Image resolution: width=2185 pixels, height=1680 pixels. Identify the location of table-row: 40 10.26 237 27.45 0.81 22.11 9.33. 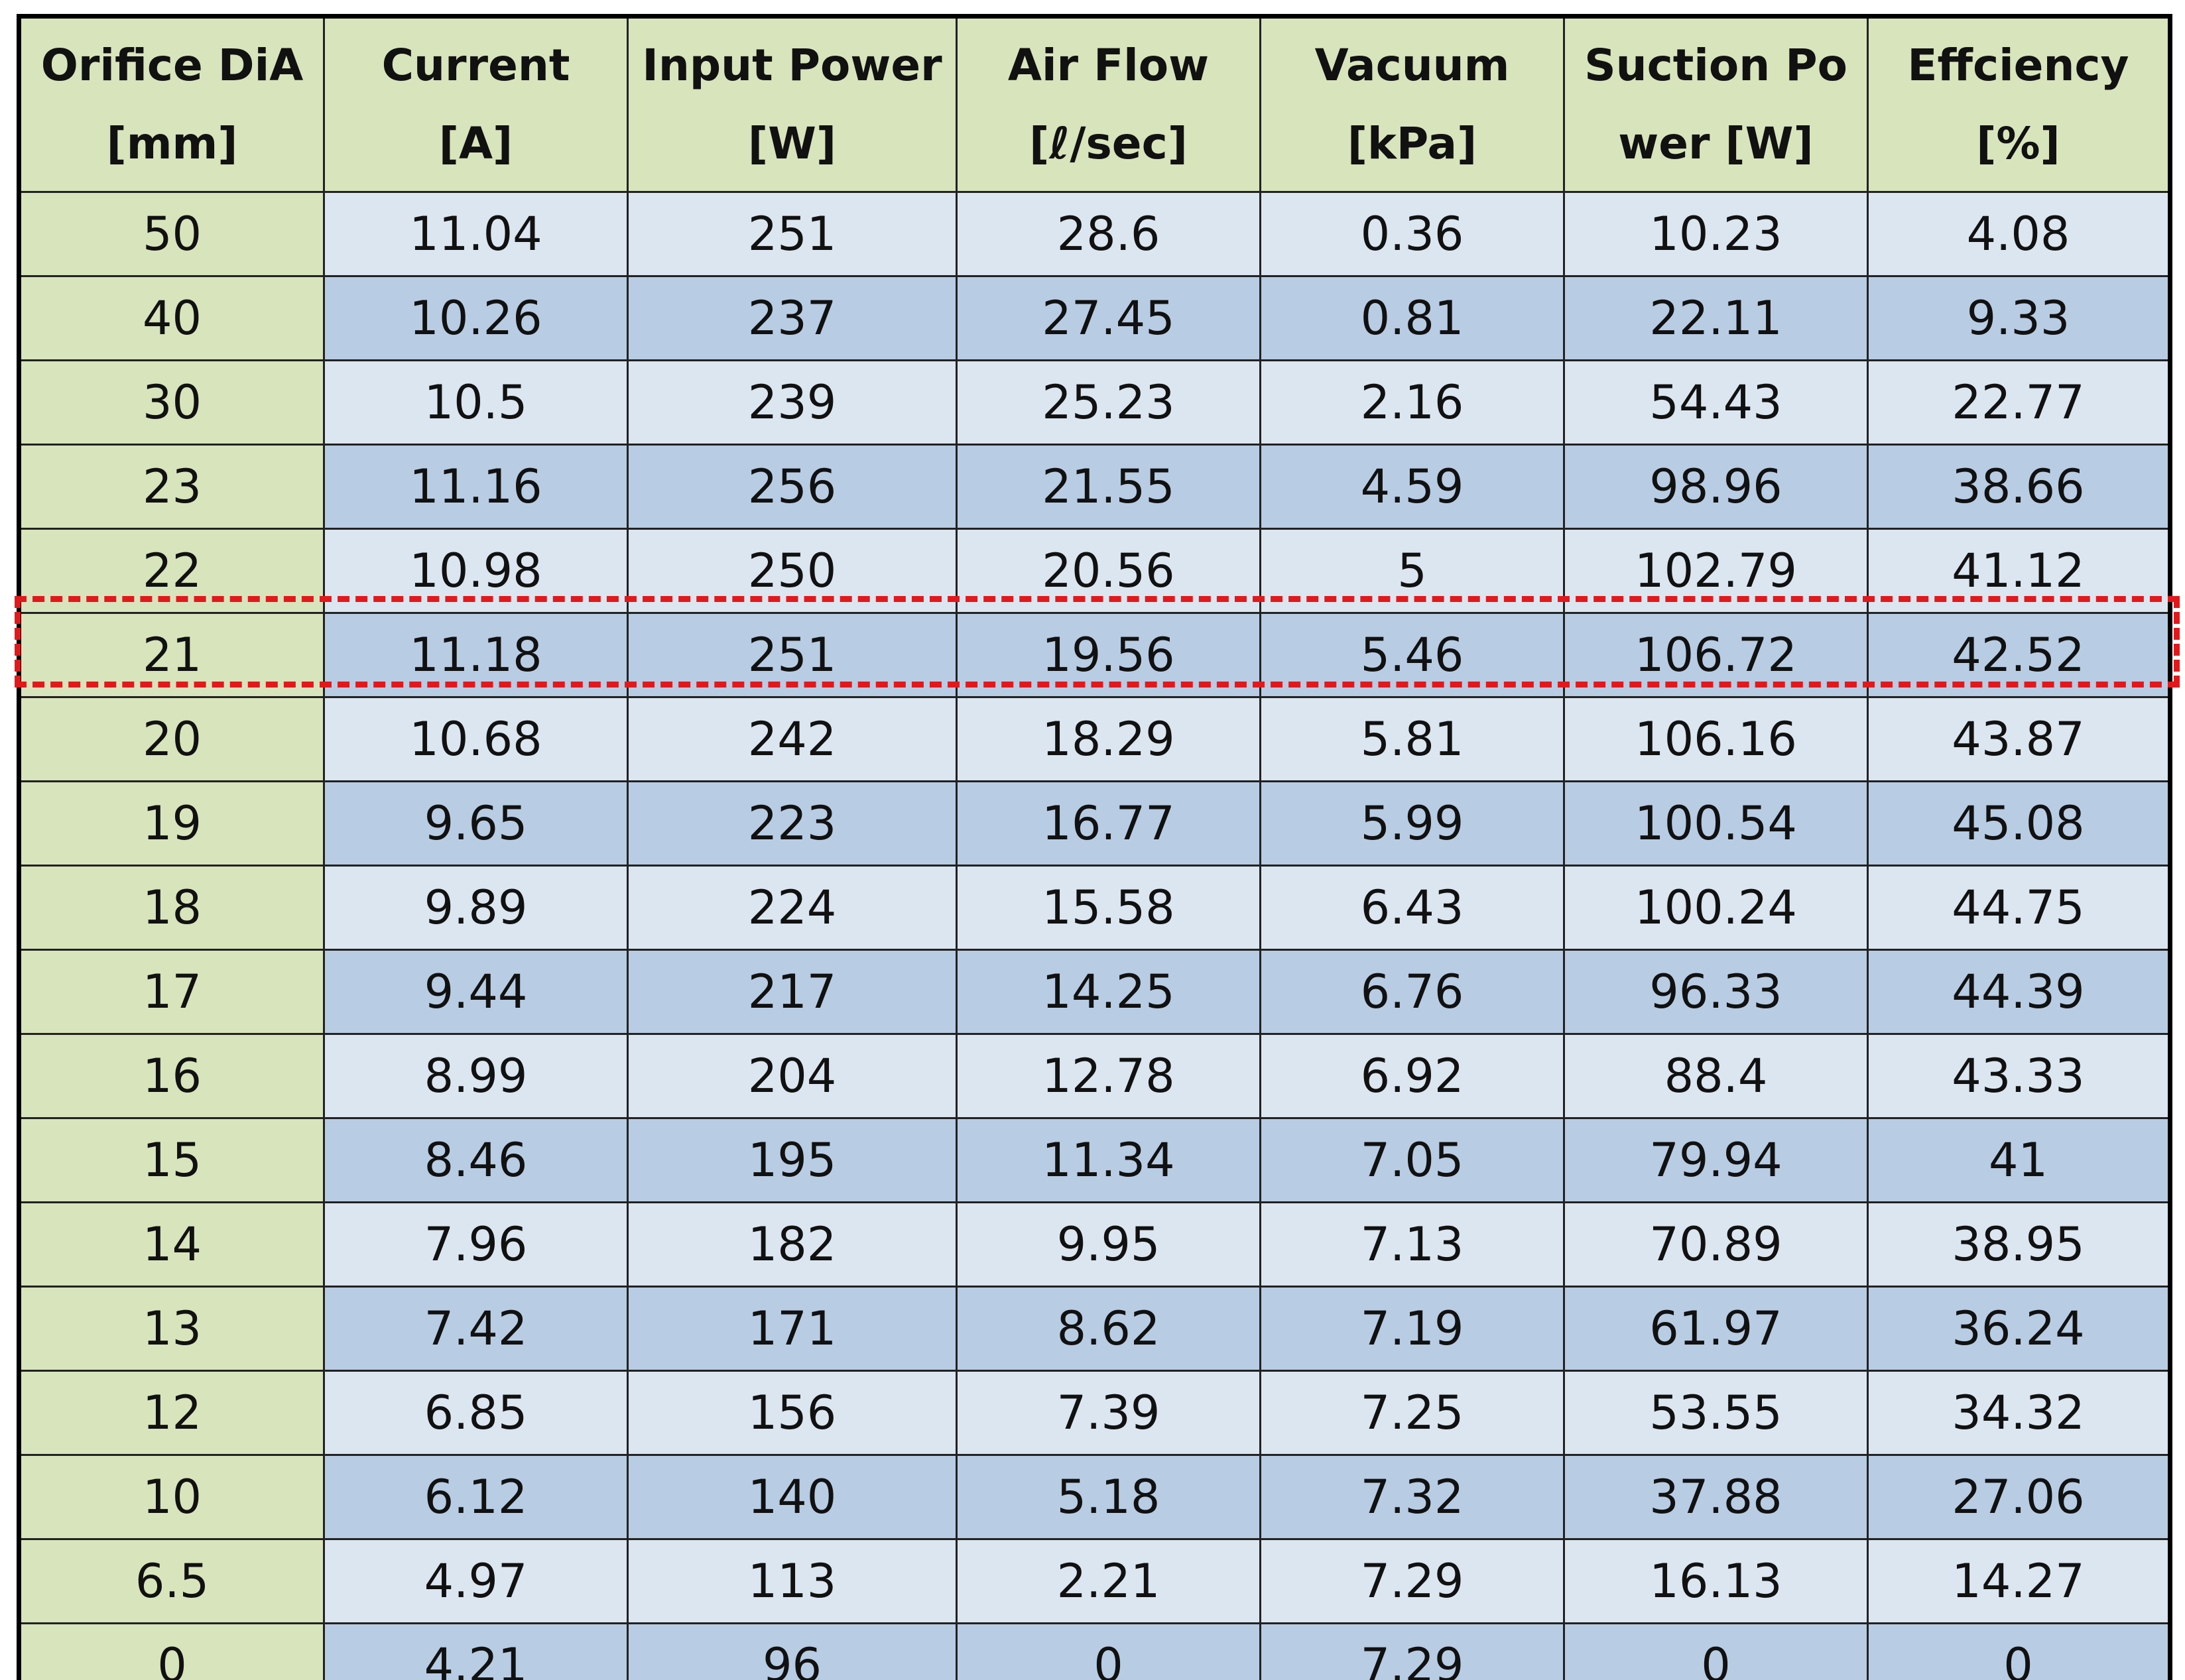
(1094, 318).